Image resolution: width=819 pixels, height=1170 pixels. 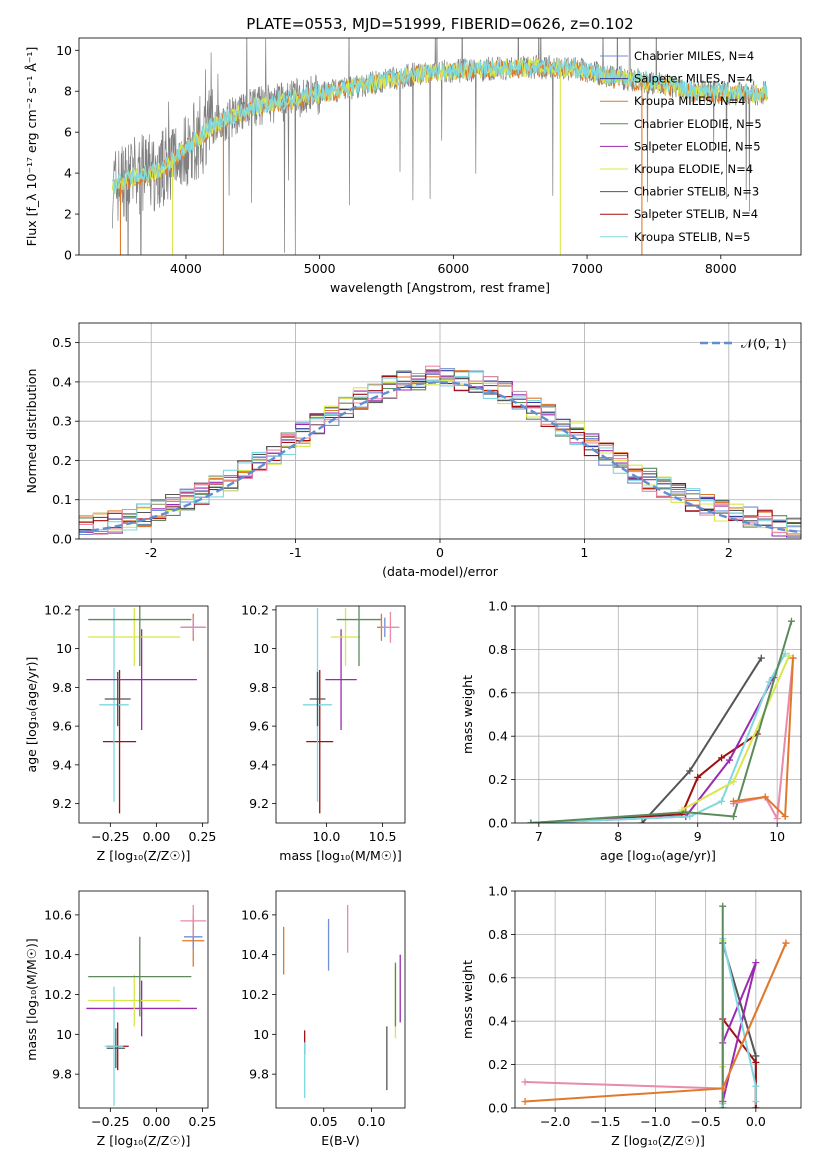 I want to click on y-tick-label: 0, so click(x=68, y=255).